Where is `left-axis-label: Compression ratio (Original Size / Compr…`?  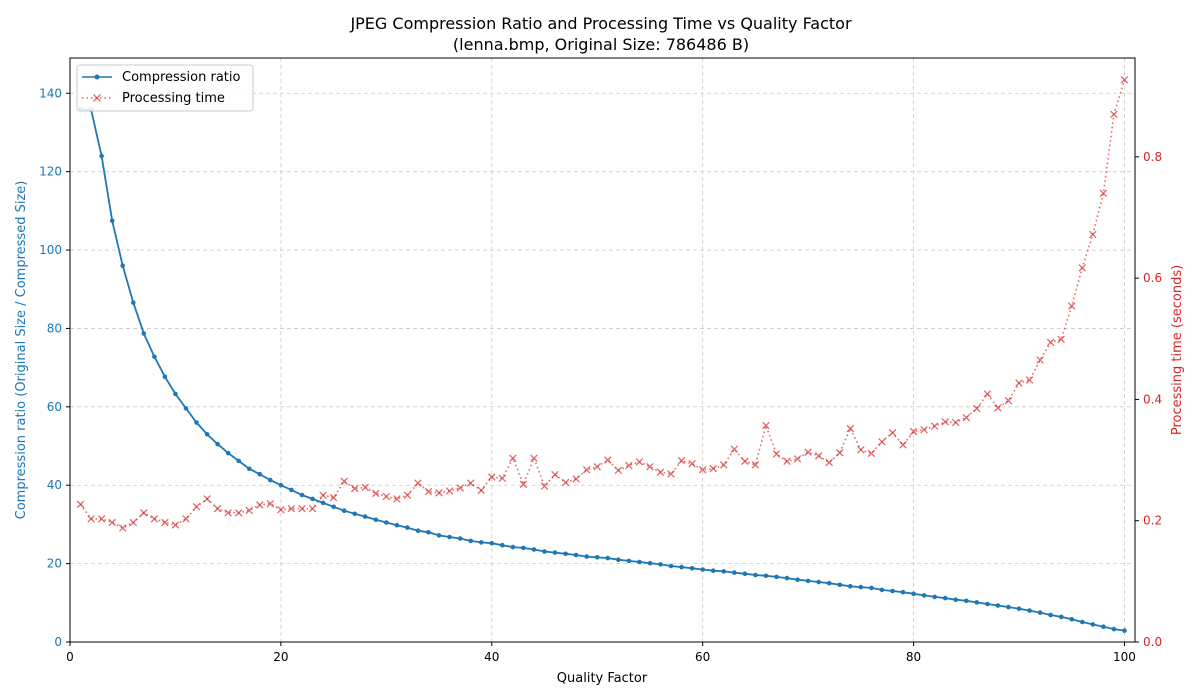
left-axis-label: Compression ratio (Original Size / Compr… is located at coordinates (21, 350).